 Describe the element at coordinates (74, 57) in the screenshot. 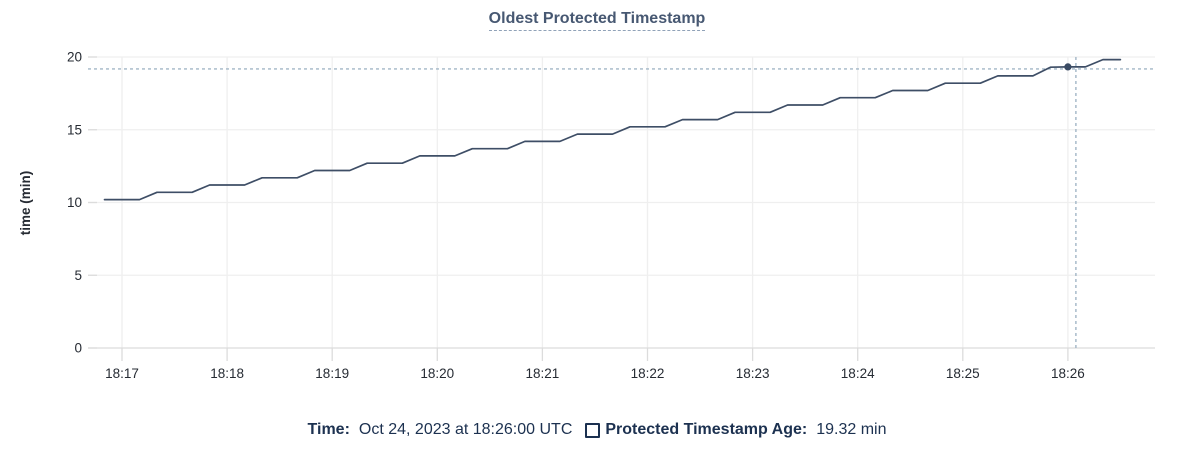

I see `y-axis-tick-label: 20` at that location.